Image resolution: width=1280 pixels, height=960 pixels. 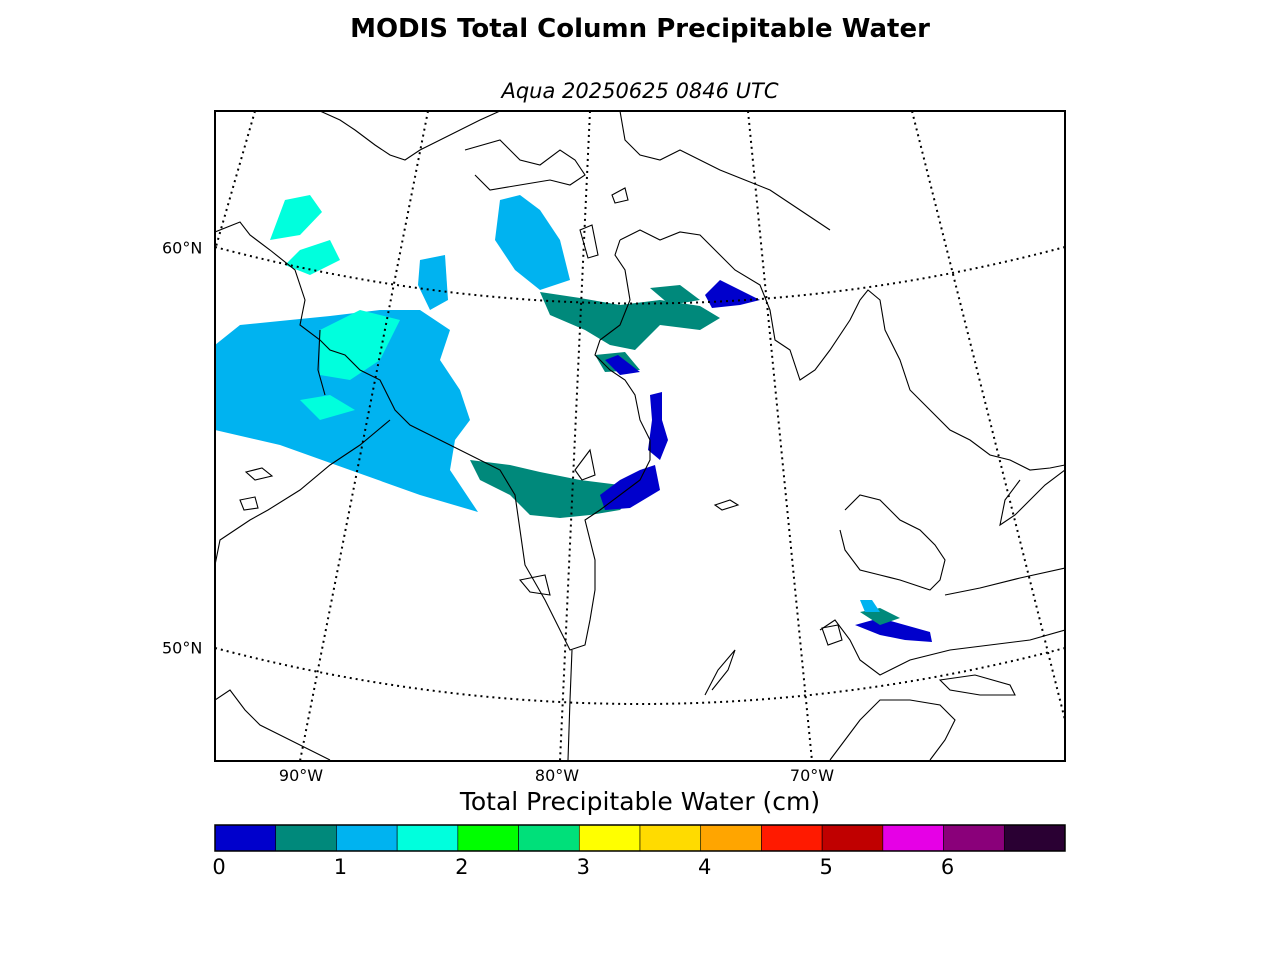 What do you see at coordinates (640, 676) in the screenshot?
I see `parallel-50n` at bounding box center [640, 676].